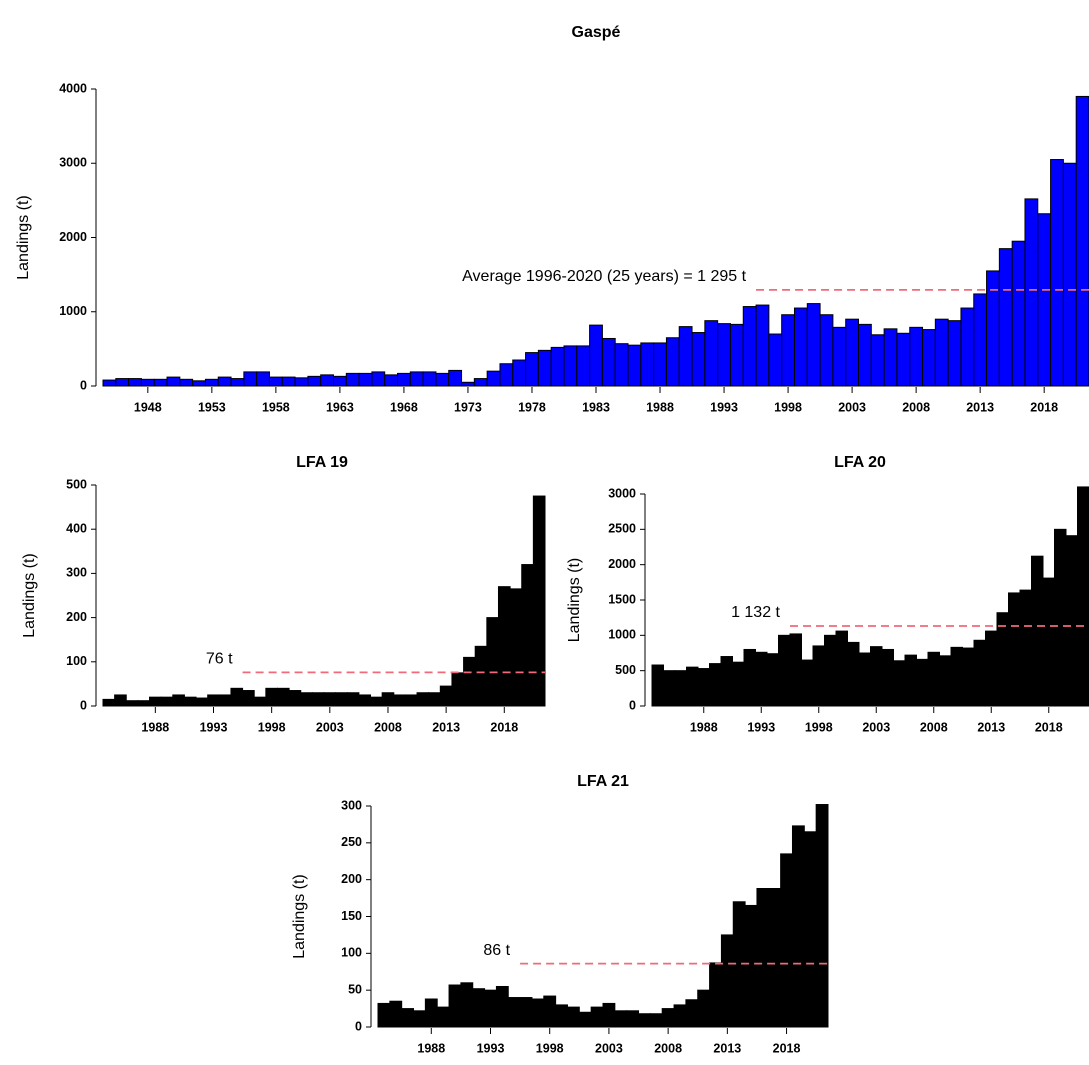 The height and width of the screenshot is (1065, 1089). I want to click on y-tick-label: 2500, so click(622, 529).